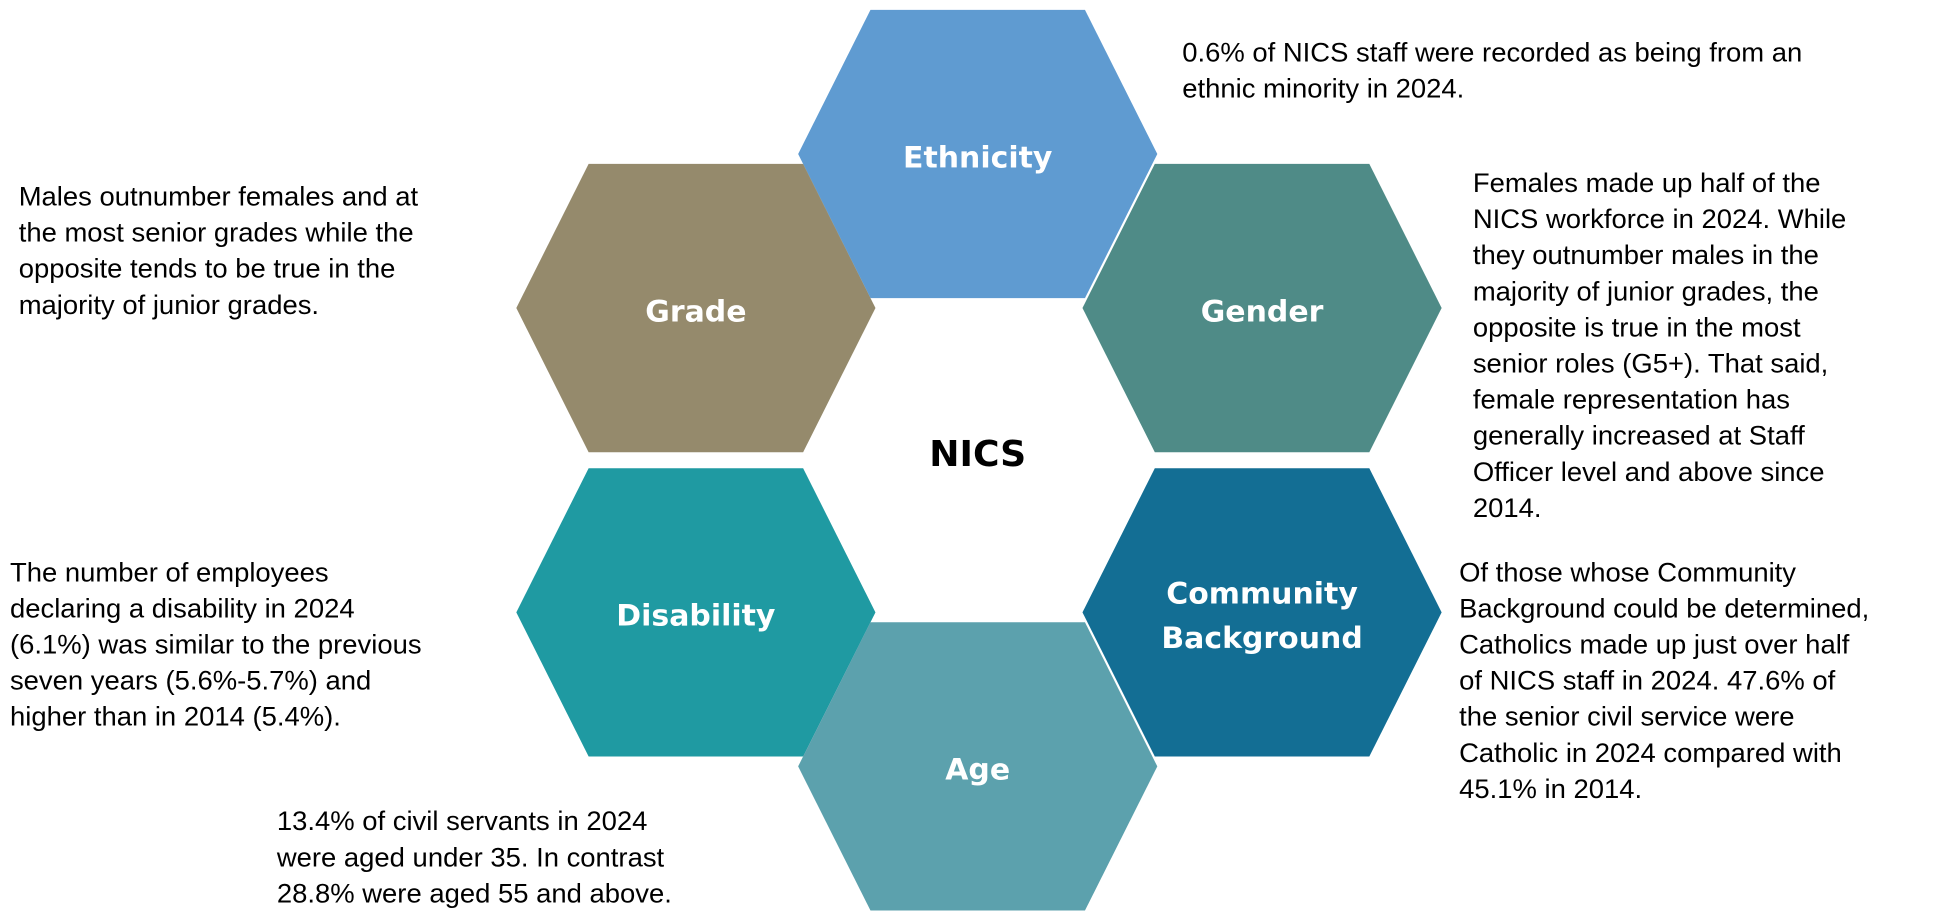 The image size is (1933, 913). Describe the element at coordinates (207, 268) in the screenshot. I see `description-line: opposite tends to be true in the` at that location.